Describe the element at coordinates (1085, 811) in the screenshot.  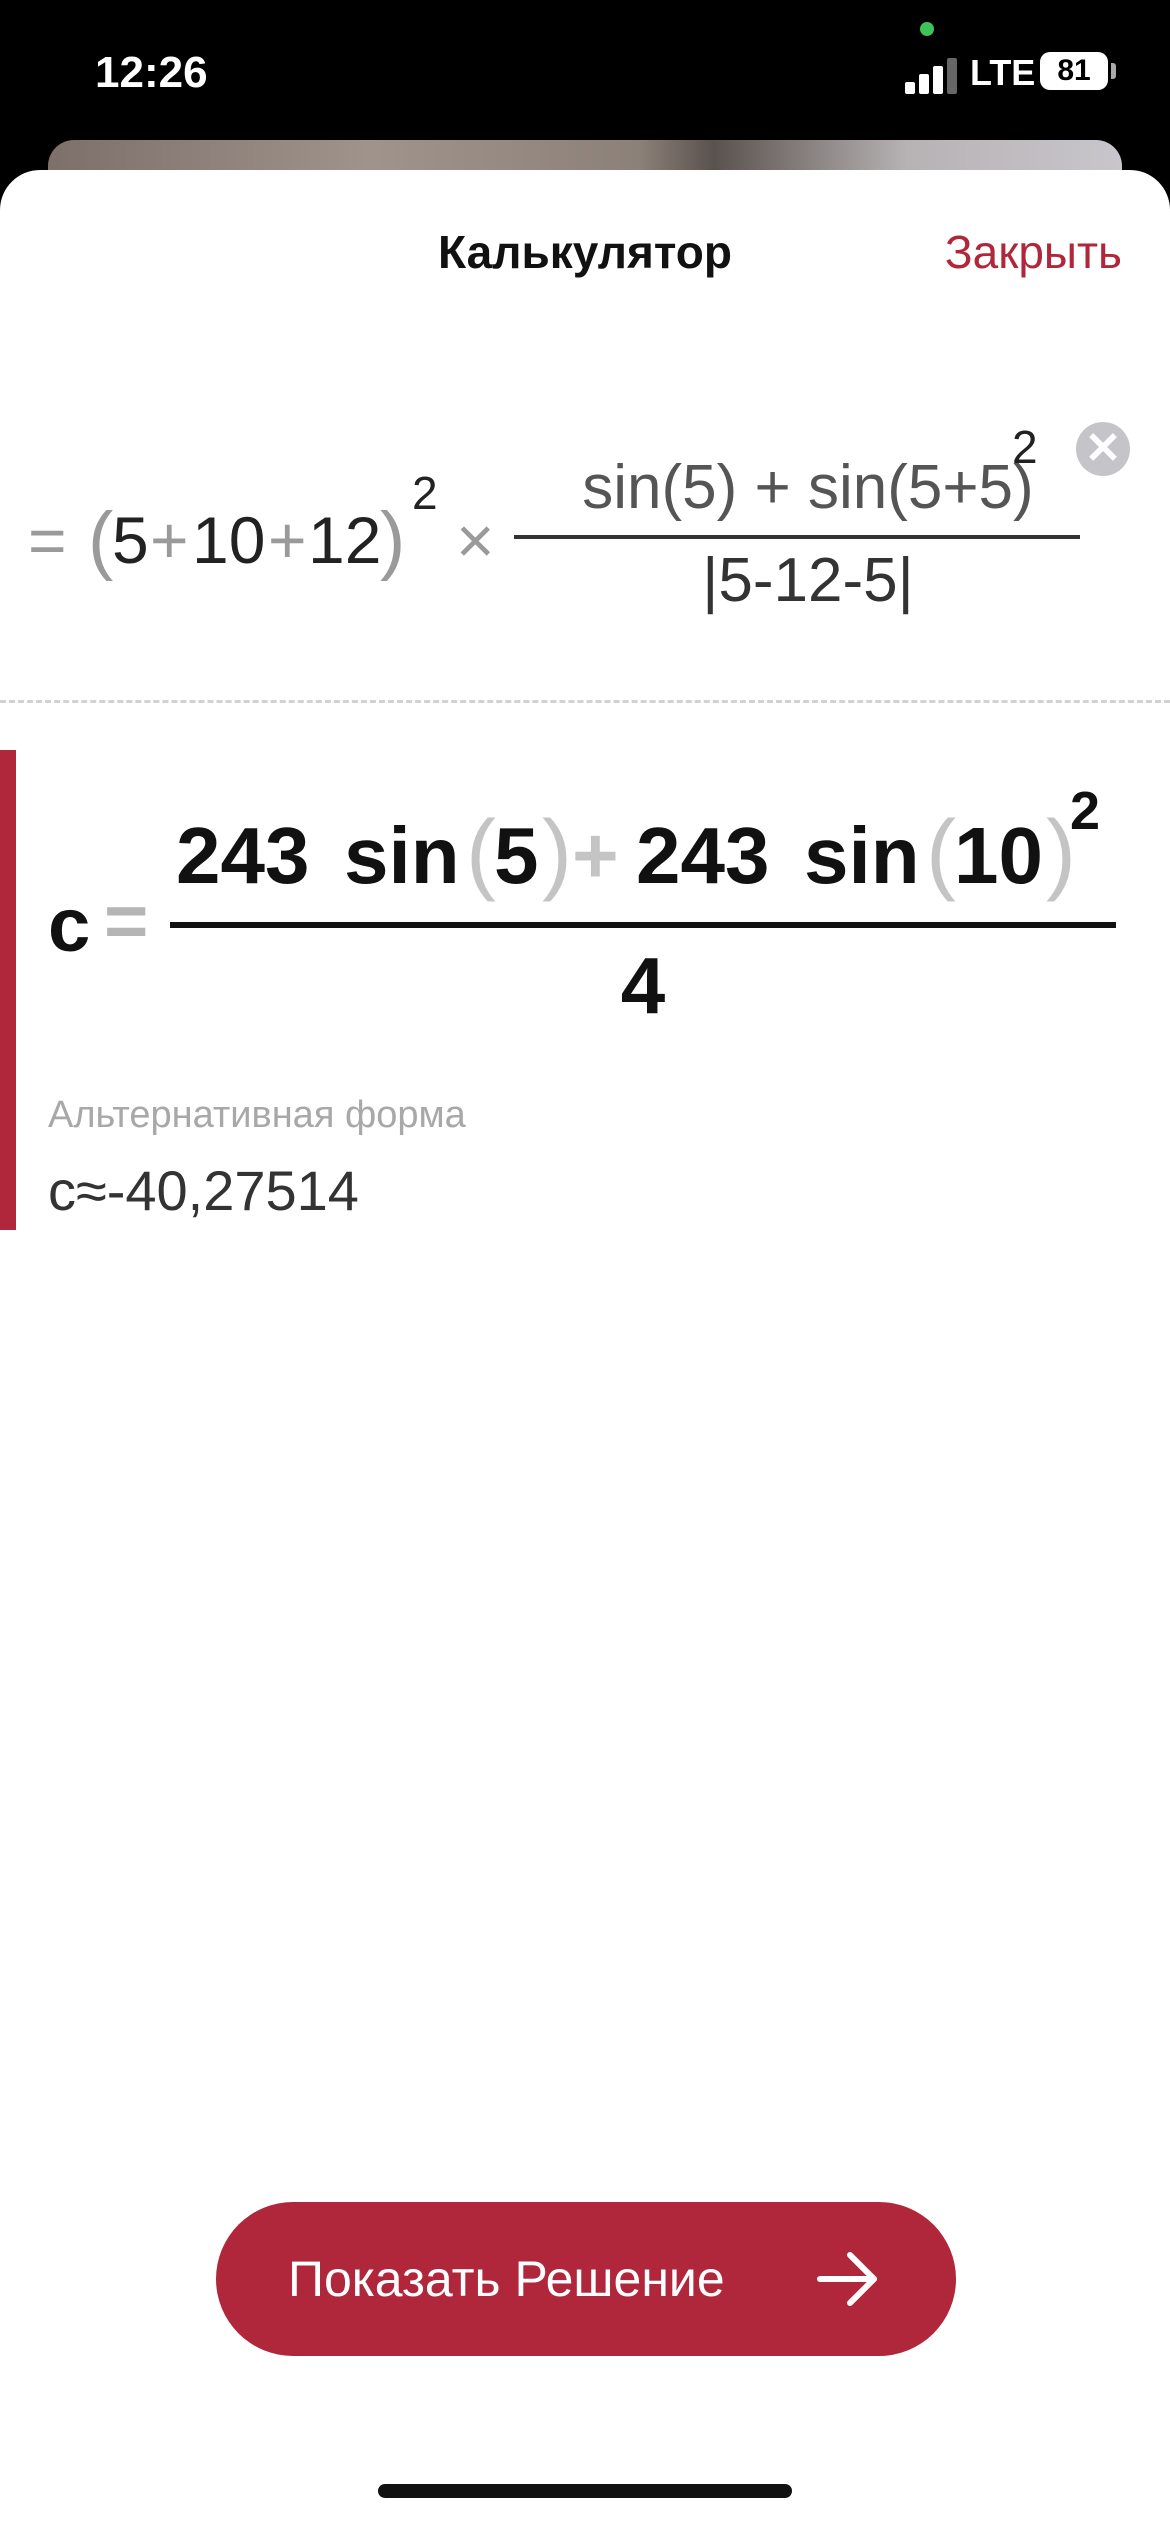
I see `result-exponent: 2` at that location.